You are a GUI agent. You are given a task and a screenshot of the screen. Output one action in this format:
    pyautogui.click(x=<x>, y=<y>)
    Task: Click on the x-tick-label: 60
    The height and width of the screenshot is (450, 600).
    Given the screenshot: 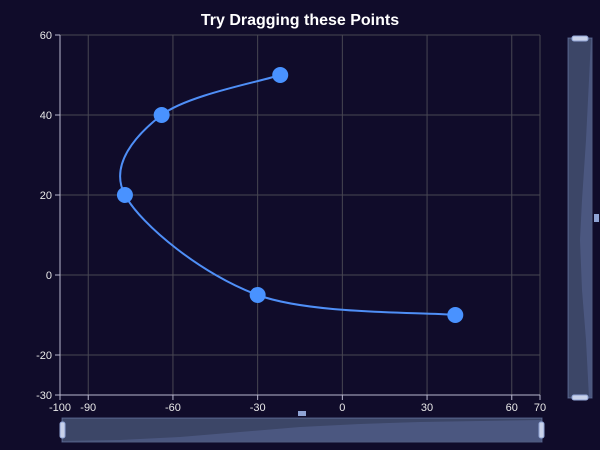 What is the action you would take?
    pyautogui.click(x=512, y=408)
    